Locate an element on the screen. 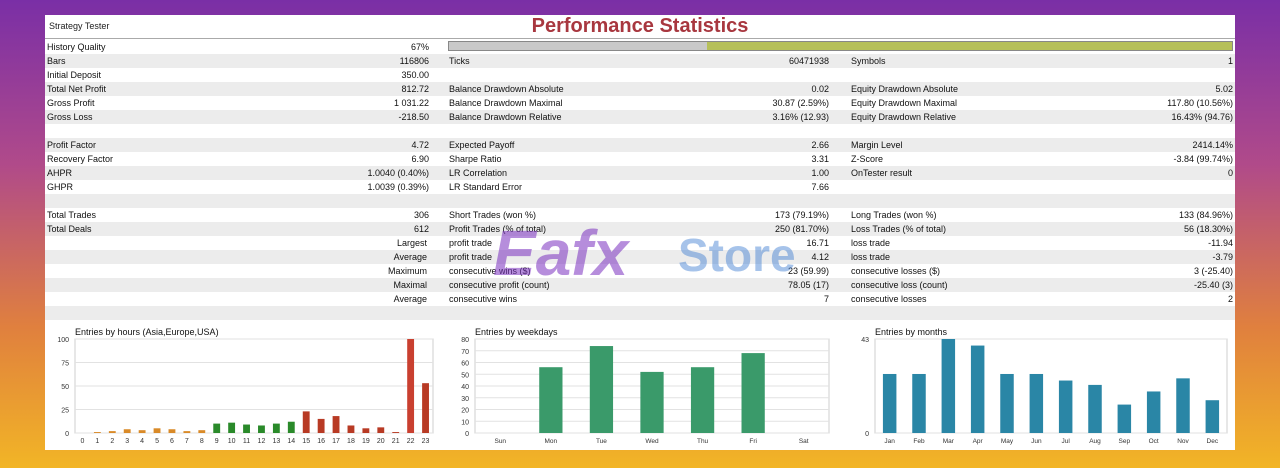  stat-label: consecutive wins ($) is located at coordinates (490, 271).